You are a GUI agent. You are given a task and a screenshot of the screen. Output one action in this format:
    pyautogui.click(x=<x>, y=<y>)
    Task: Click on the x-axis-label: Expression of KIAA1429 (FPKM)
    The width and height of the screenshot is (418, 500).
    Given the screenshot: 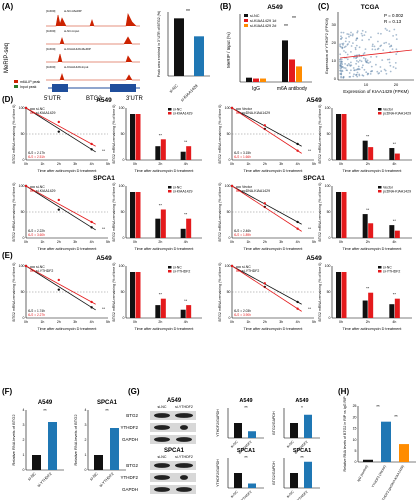 What is the action you would take?
    pyautogui.click(x=376, y=91)
    